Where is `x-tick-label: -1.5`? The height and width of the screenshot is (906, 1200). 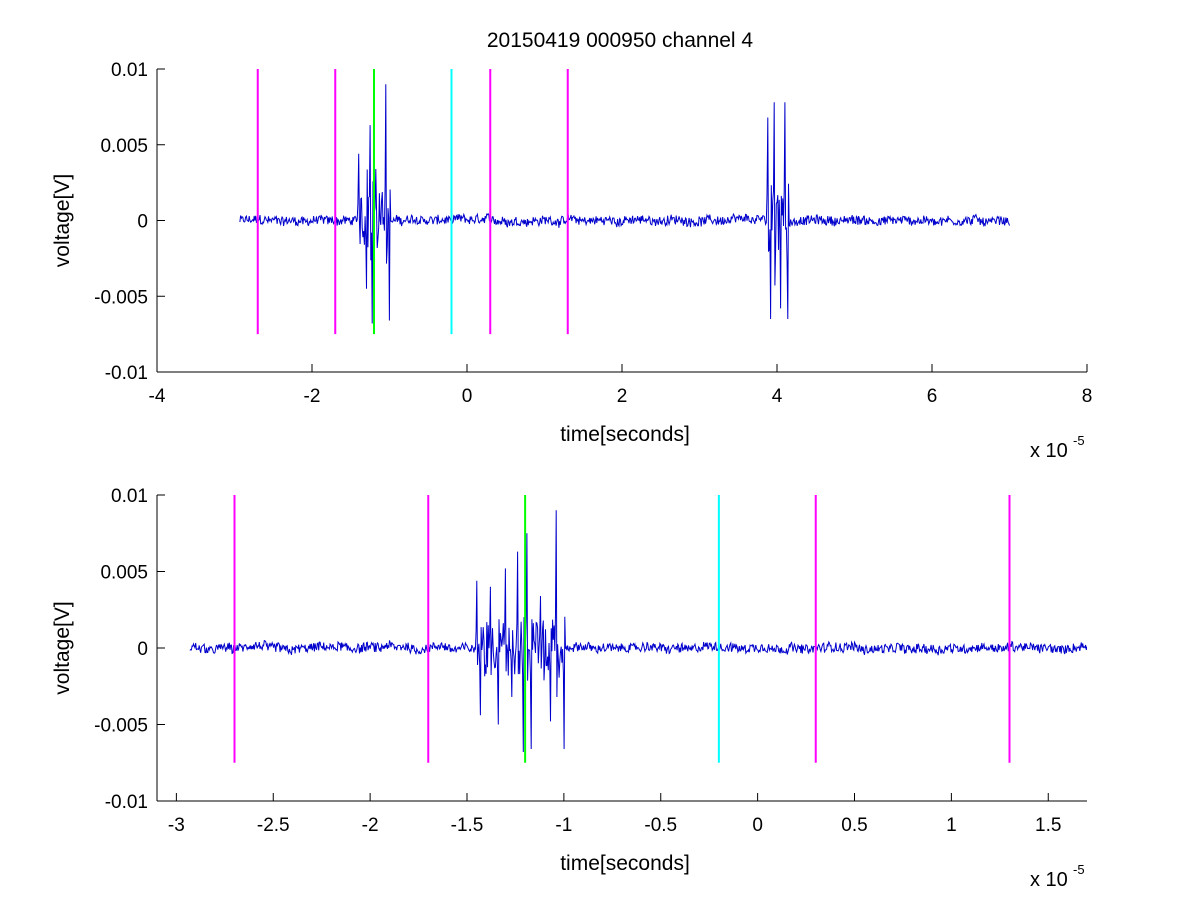
x-tick-label: -1.5 is located at coordinates (467, 825).